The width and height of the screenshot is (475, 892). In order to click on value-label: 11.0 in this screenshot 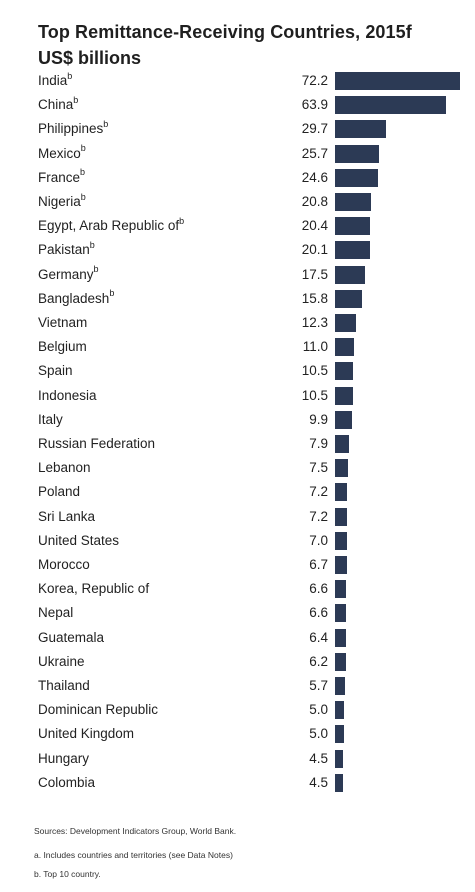, I will do `click(315, 347)`.